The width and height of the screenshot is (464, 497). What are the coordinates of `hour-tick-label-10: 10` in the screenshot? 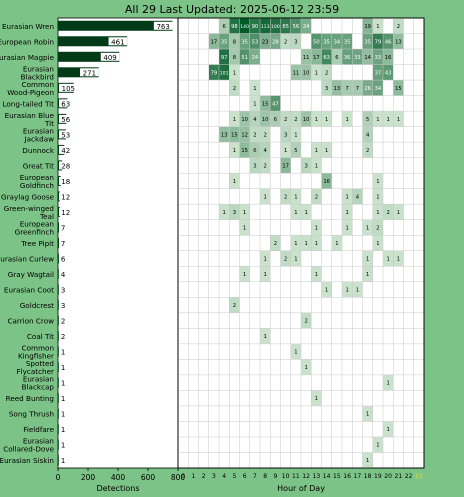 It's located at (286, 476).